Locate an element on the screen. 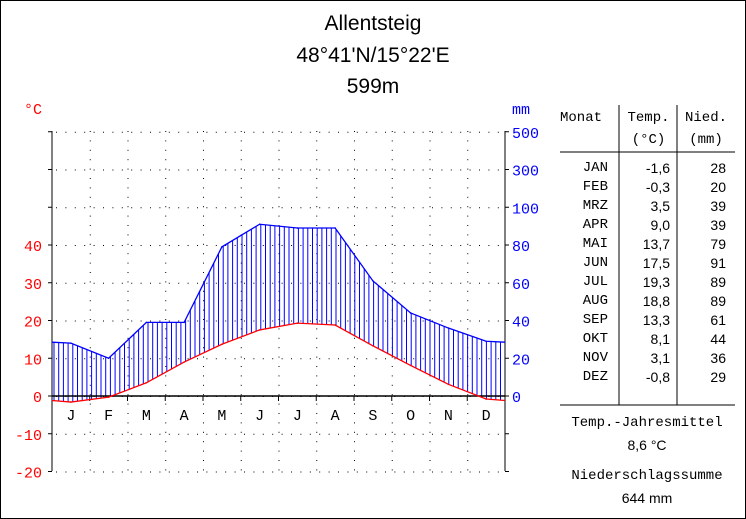 The image size is (746, 519). table-cell-month: NOV is located at coordinates (595, 358).